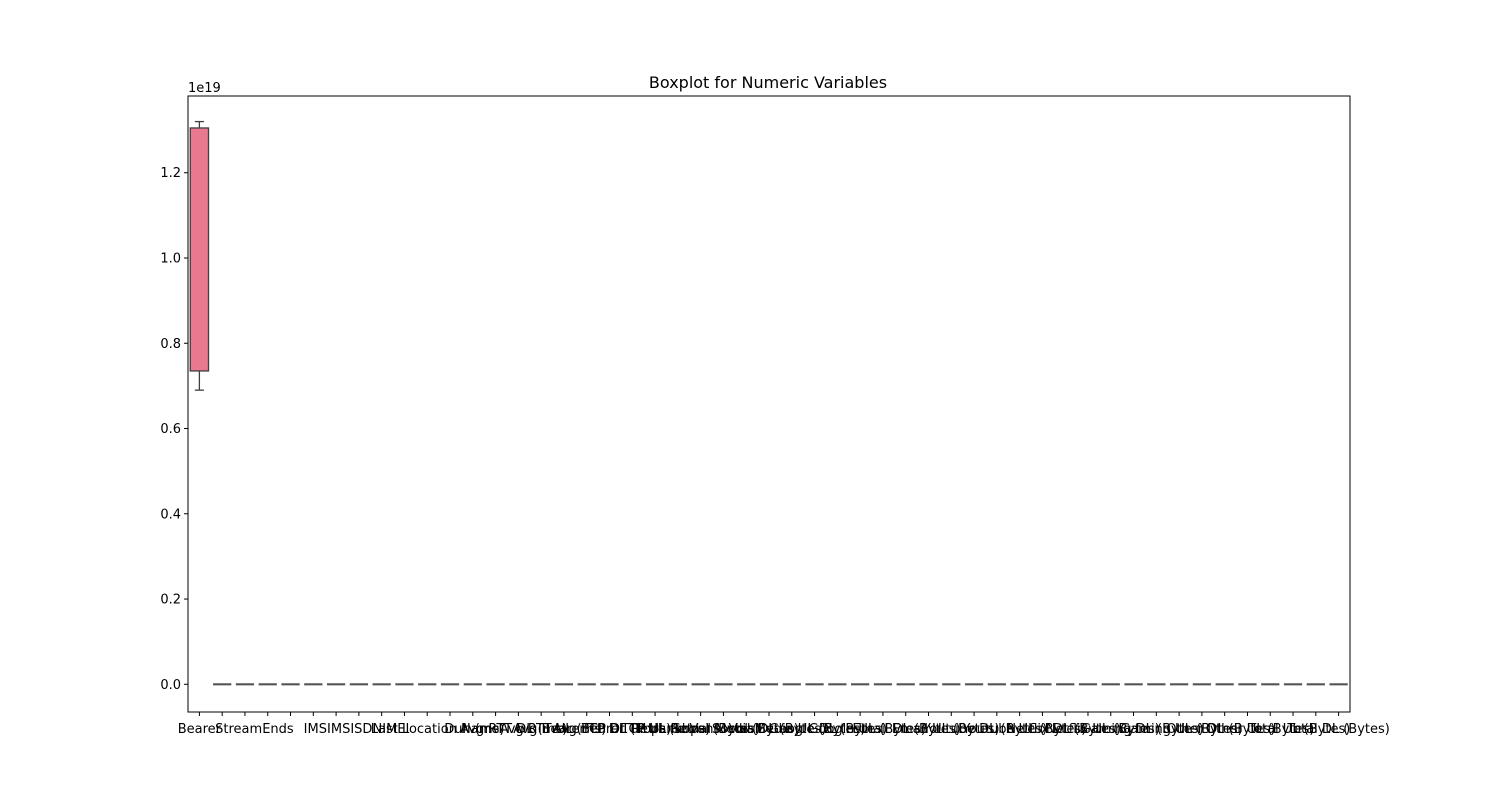 The width and height of the screenshot is (1500, 800). I want to click on x-tick-label: Last Location Name, so click(435, 729).